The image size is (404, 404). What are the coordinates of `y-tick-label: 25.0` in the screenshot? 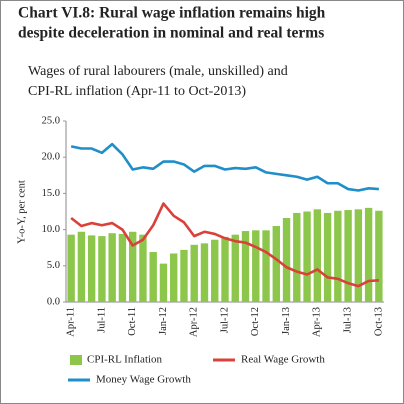 It's located at (51, 120).